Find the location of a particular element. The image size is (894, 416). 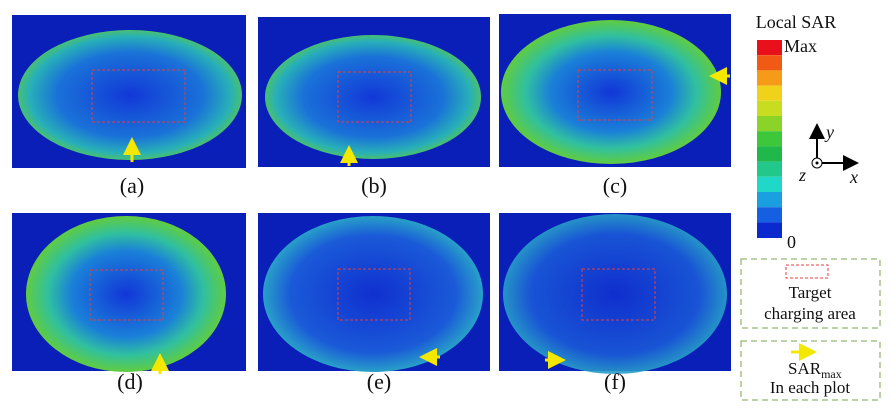

panel-c: (c) is located at coordinates (615, 106).